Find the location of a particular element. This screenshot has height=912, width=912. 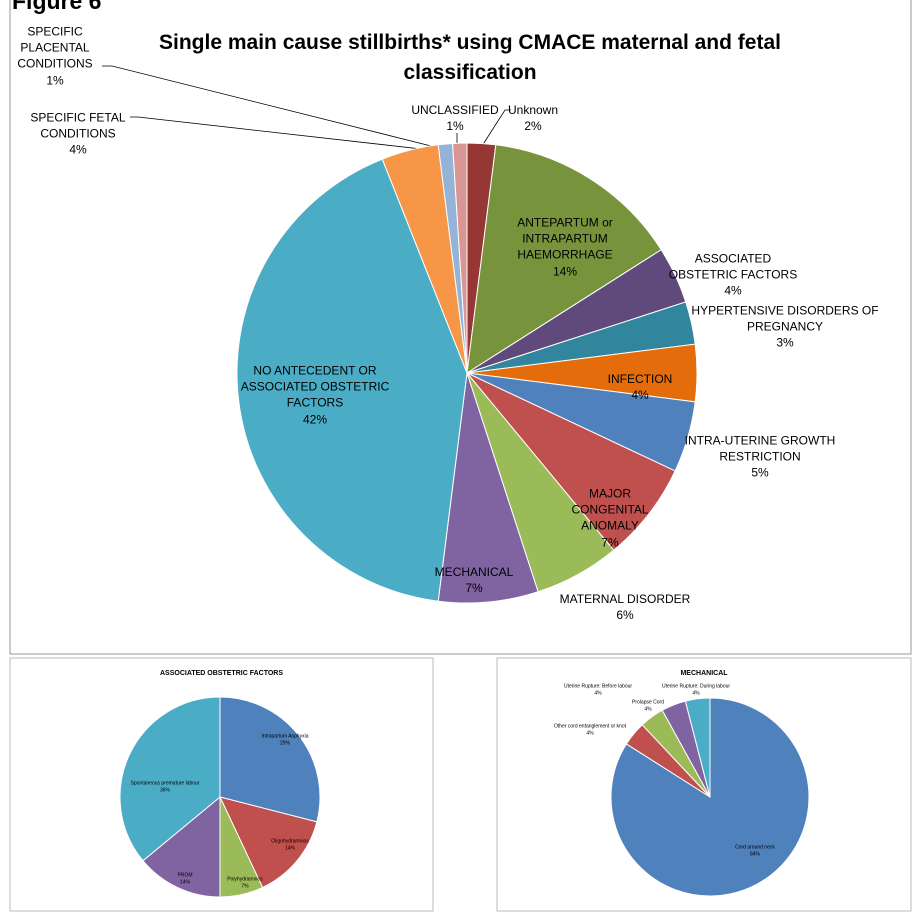

slice-category: Uterine Rupture: During labour is located at coordinates (696, 686).